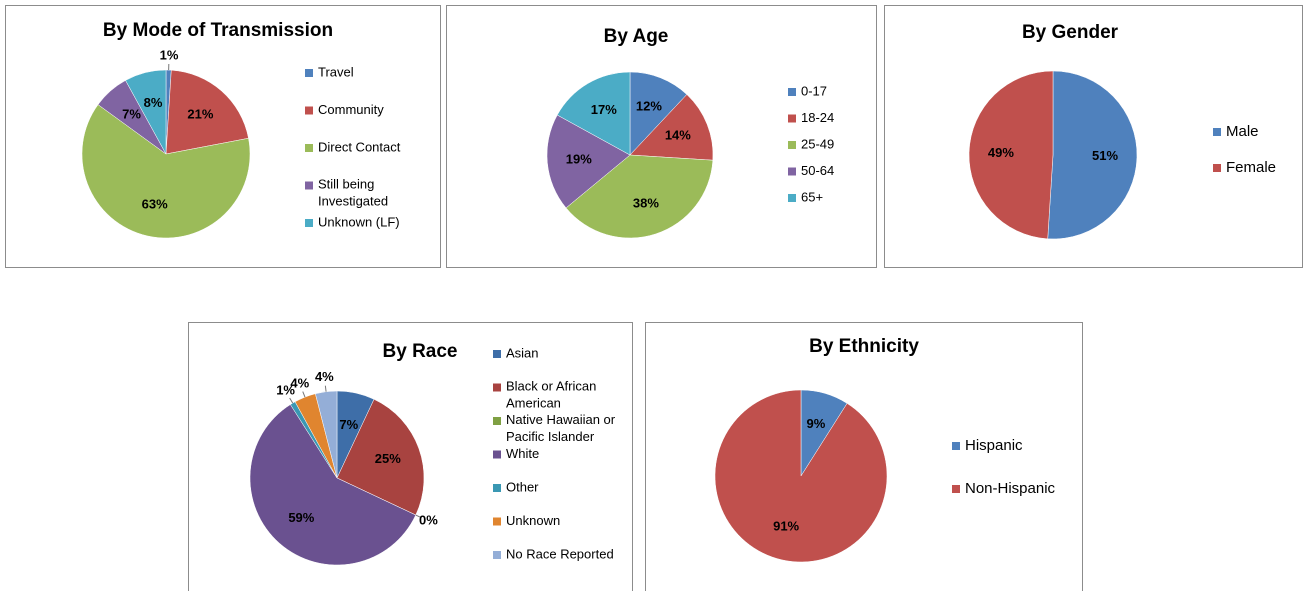 This screenshot has width=1304, height=591. Describe the element at coordinates (812, 196) in the screenshot. I see `legend-label: 65+` at that location.